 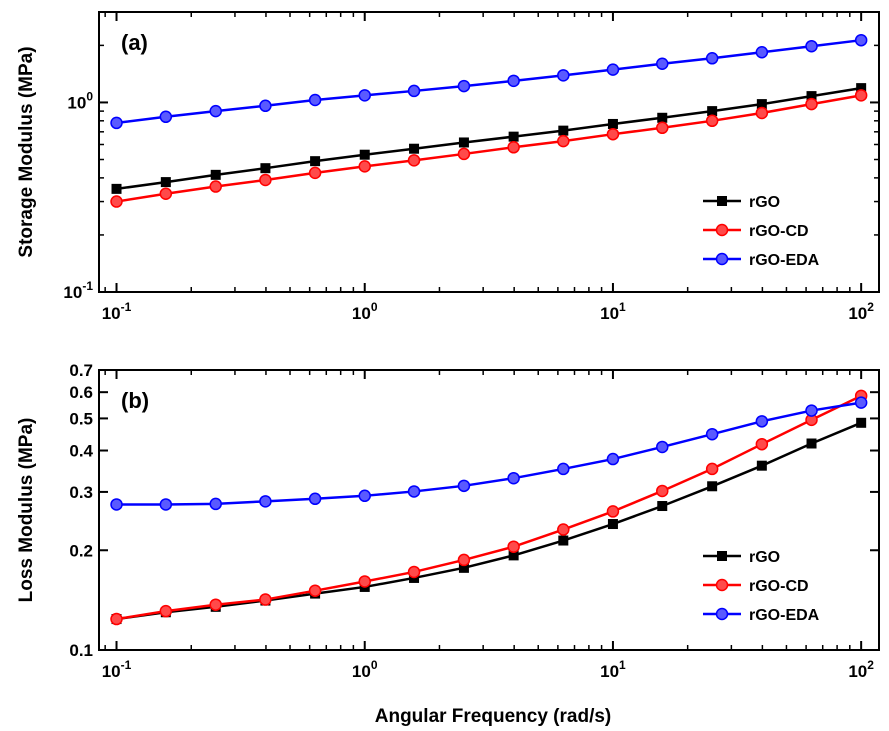 What do you see at coordinates (26, 151) in the screenshot?
I see `y-axis-title: Storage Modulus (MPa)` at bounding box center [26, 151].